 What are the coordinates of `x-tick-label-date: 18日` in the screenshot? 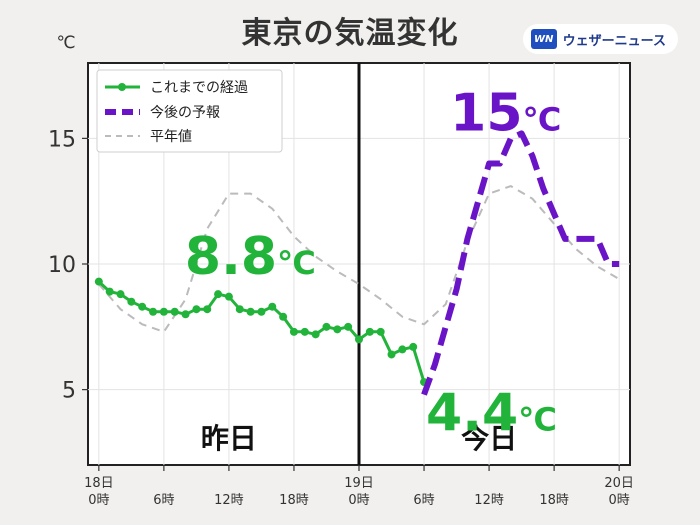 It's located at (99, 483).